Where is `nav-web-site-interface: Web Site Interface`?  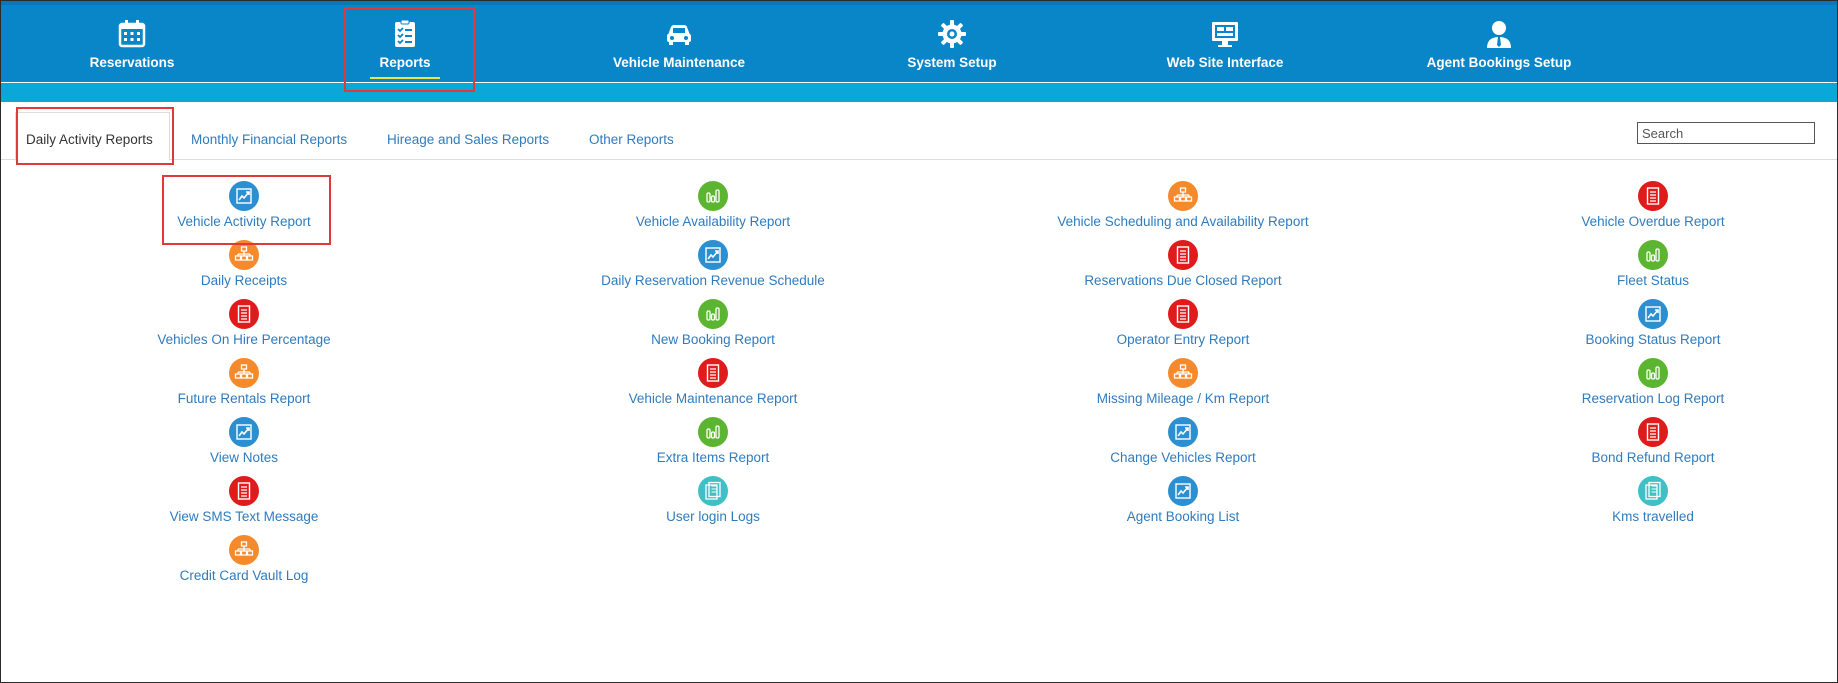 nav-web-site-interface: Web Site Interface is located at coordinates (1225, 49).